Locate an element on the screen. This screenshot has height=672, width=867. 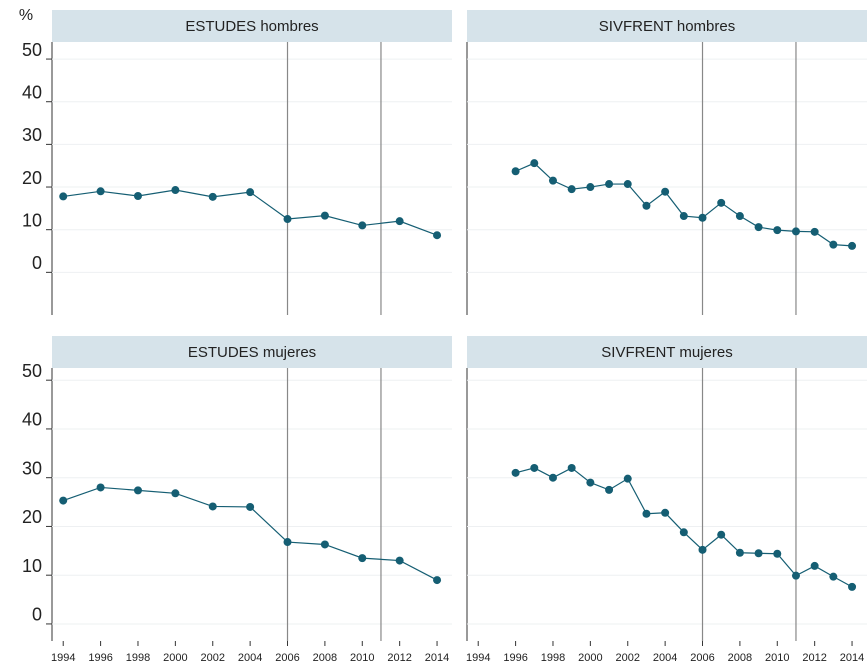
panel-title: SIVFRENT mujeres is located at coordinates (666, 352).